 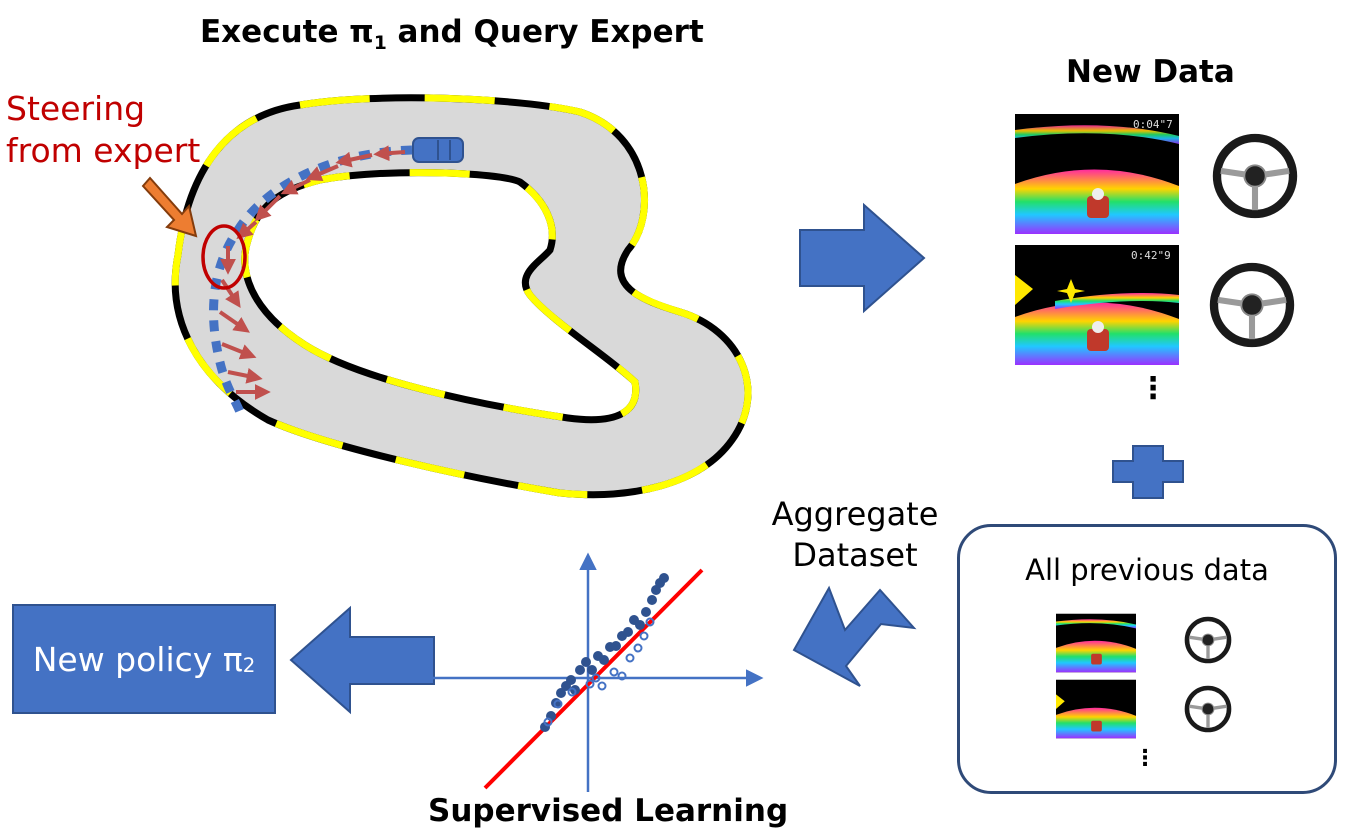 I want to click on supervised-learning-title: Supervised Learning, so click(x=608, y=811).